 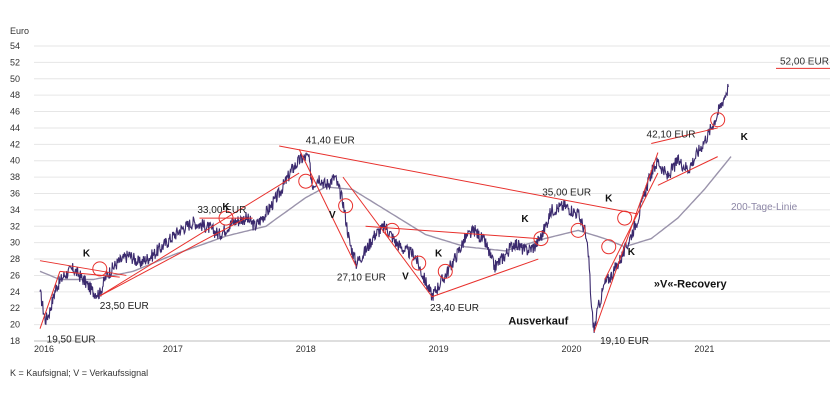 I want to click on y-tick-label: 46, so click(x=15, y=112).